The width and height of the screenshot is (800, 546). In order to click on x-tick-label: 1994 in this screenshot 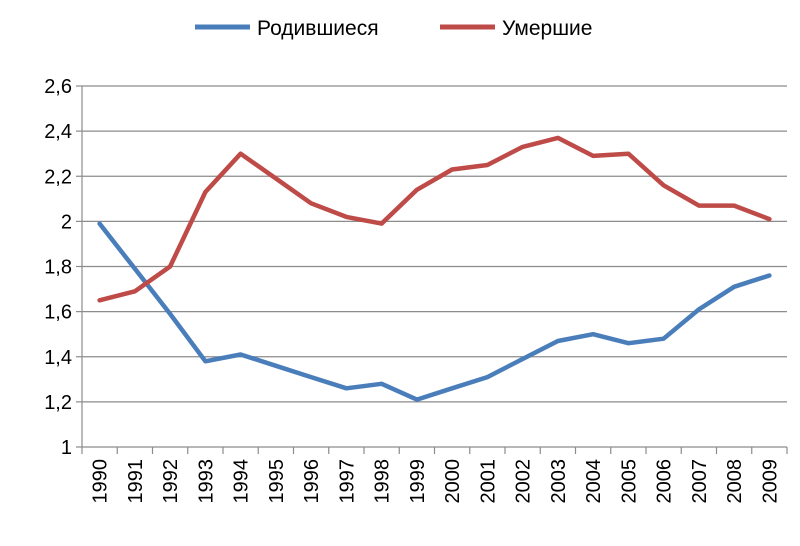, I will do `click(242, 481)`.